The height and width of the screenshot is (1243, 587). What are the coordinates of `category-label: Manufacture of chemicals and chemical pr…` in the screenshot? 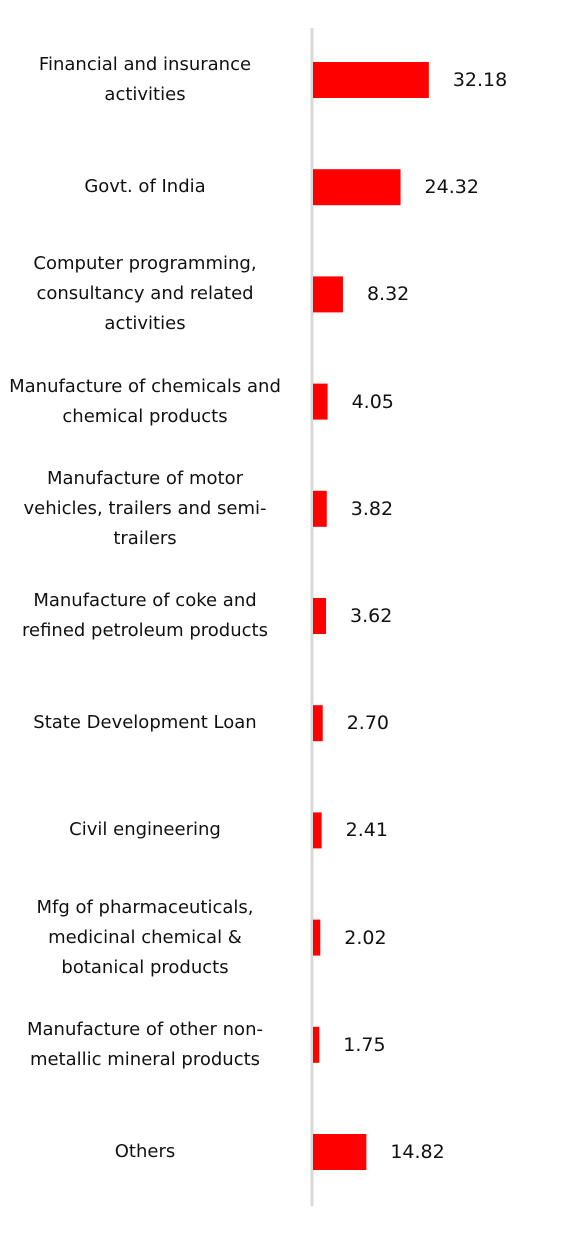 It's located at (145, 401).